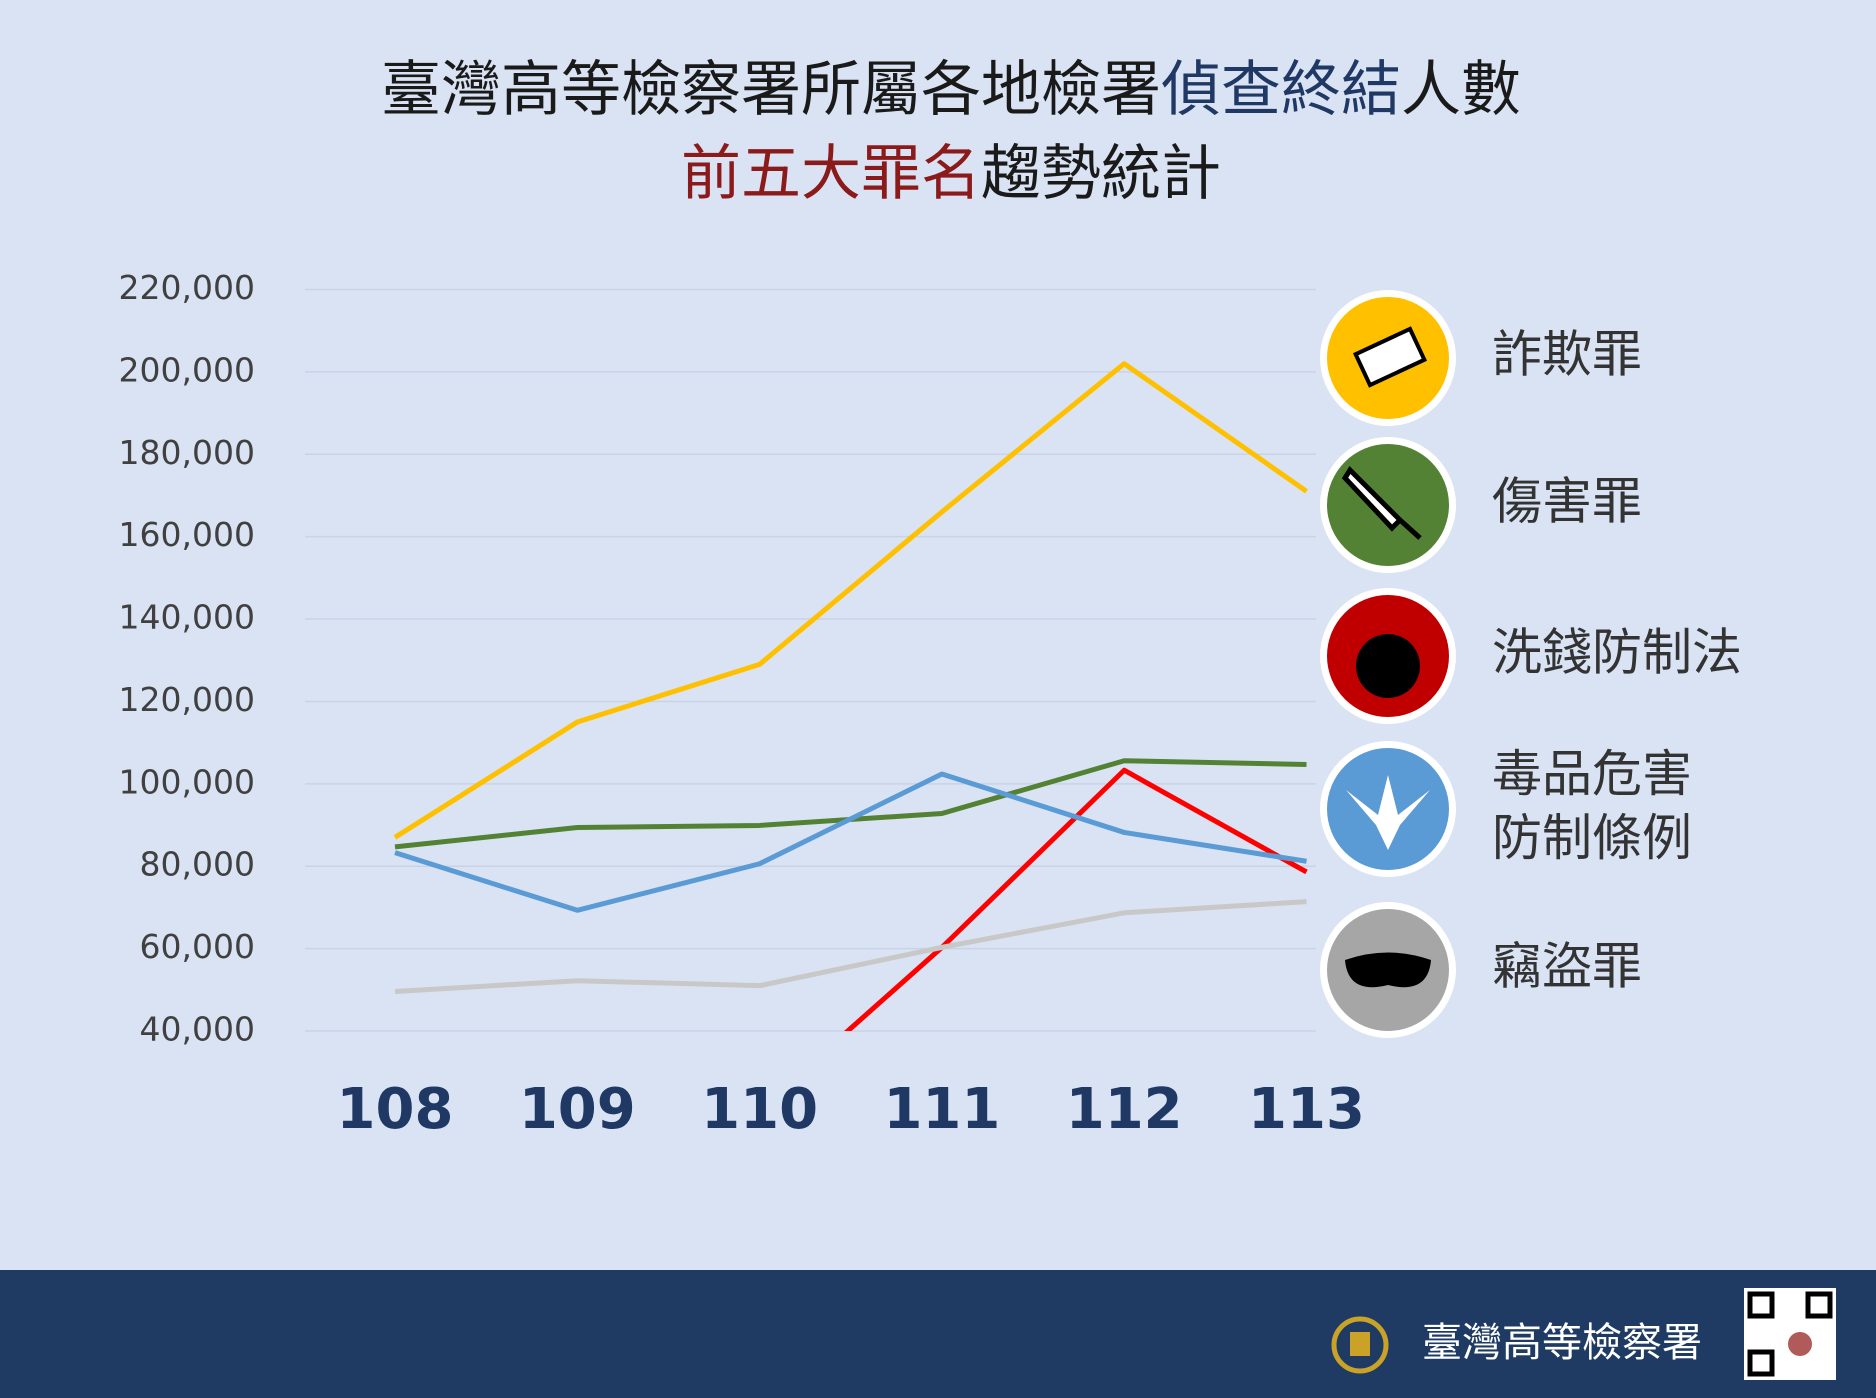 The image size is (1876, 1398). What do you see at coordinates (187, 369) in the screenshot?
I see `y-tick-label: 200,000` at bounding box center [187, 369].